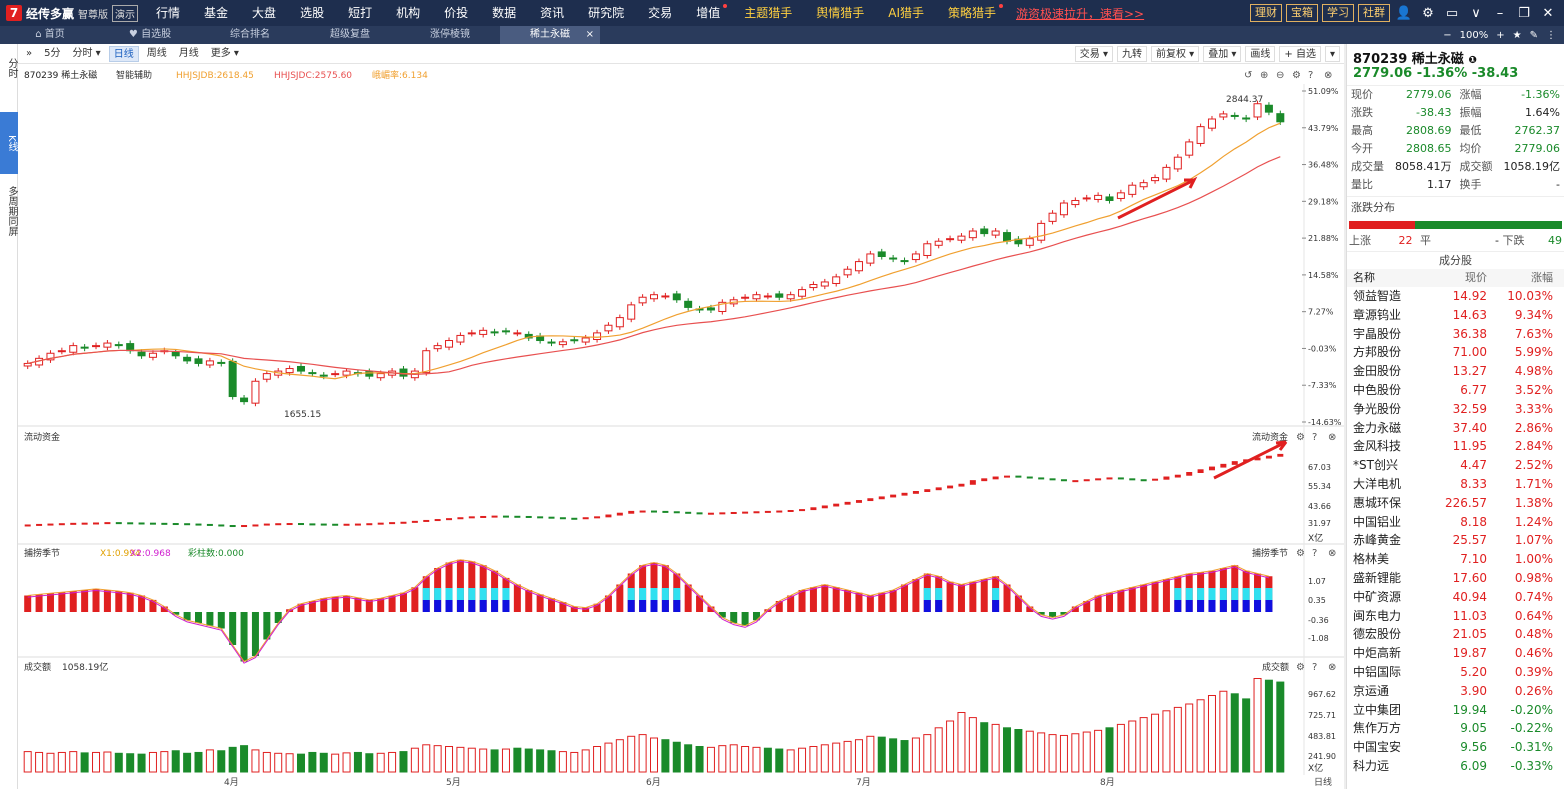 The width and height of the screenshot is (1564, 789). I want to click on list-item: *ST创兴 4.47 2.52%, so click(1455, 465).